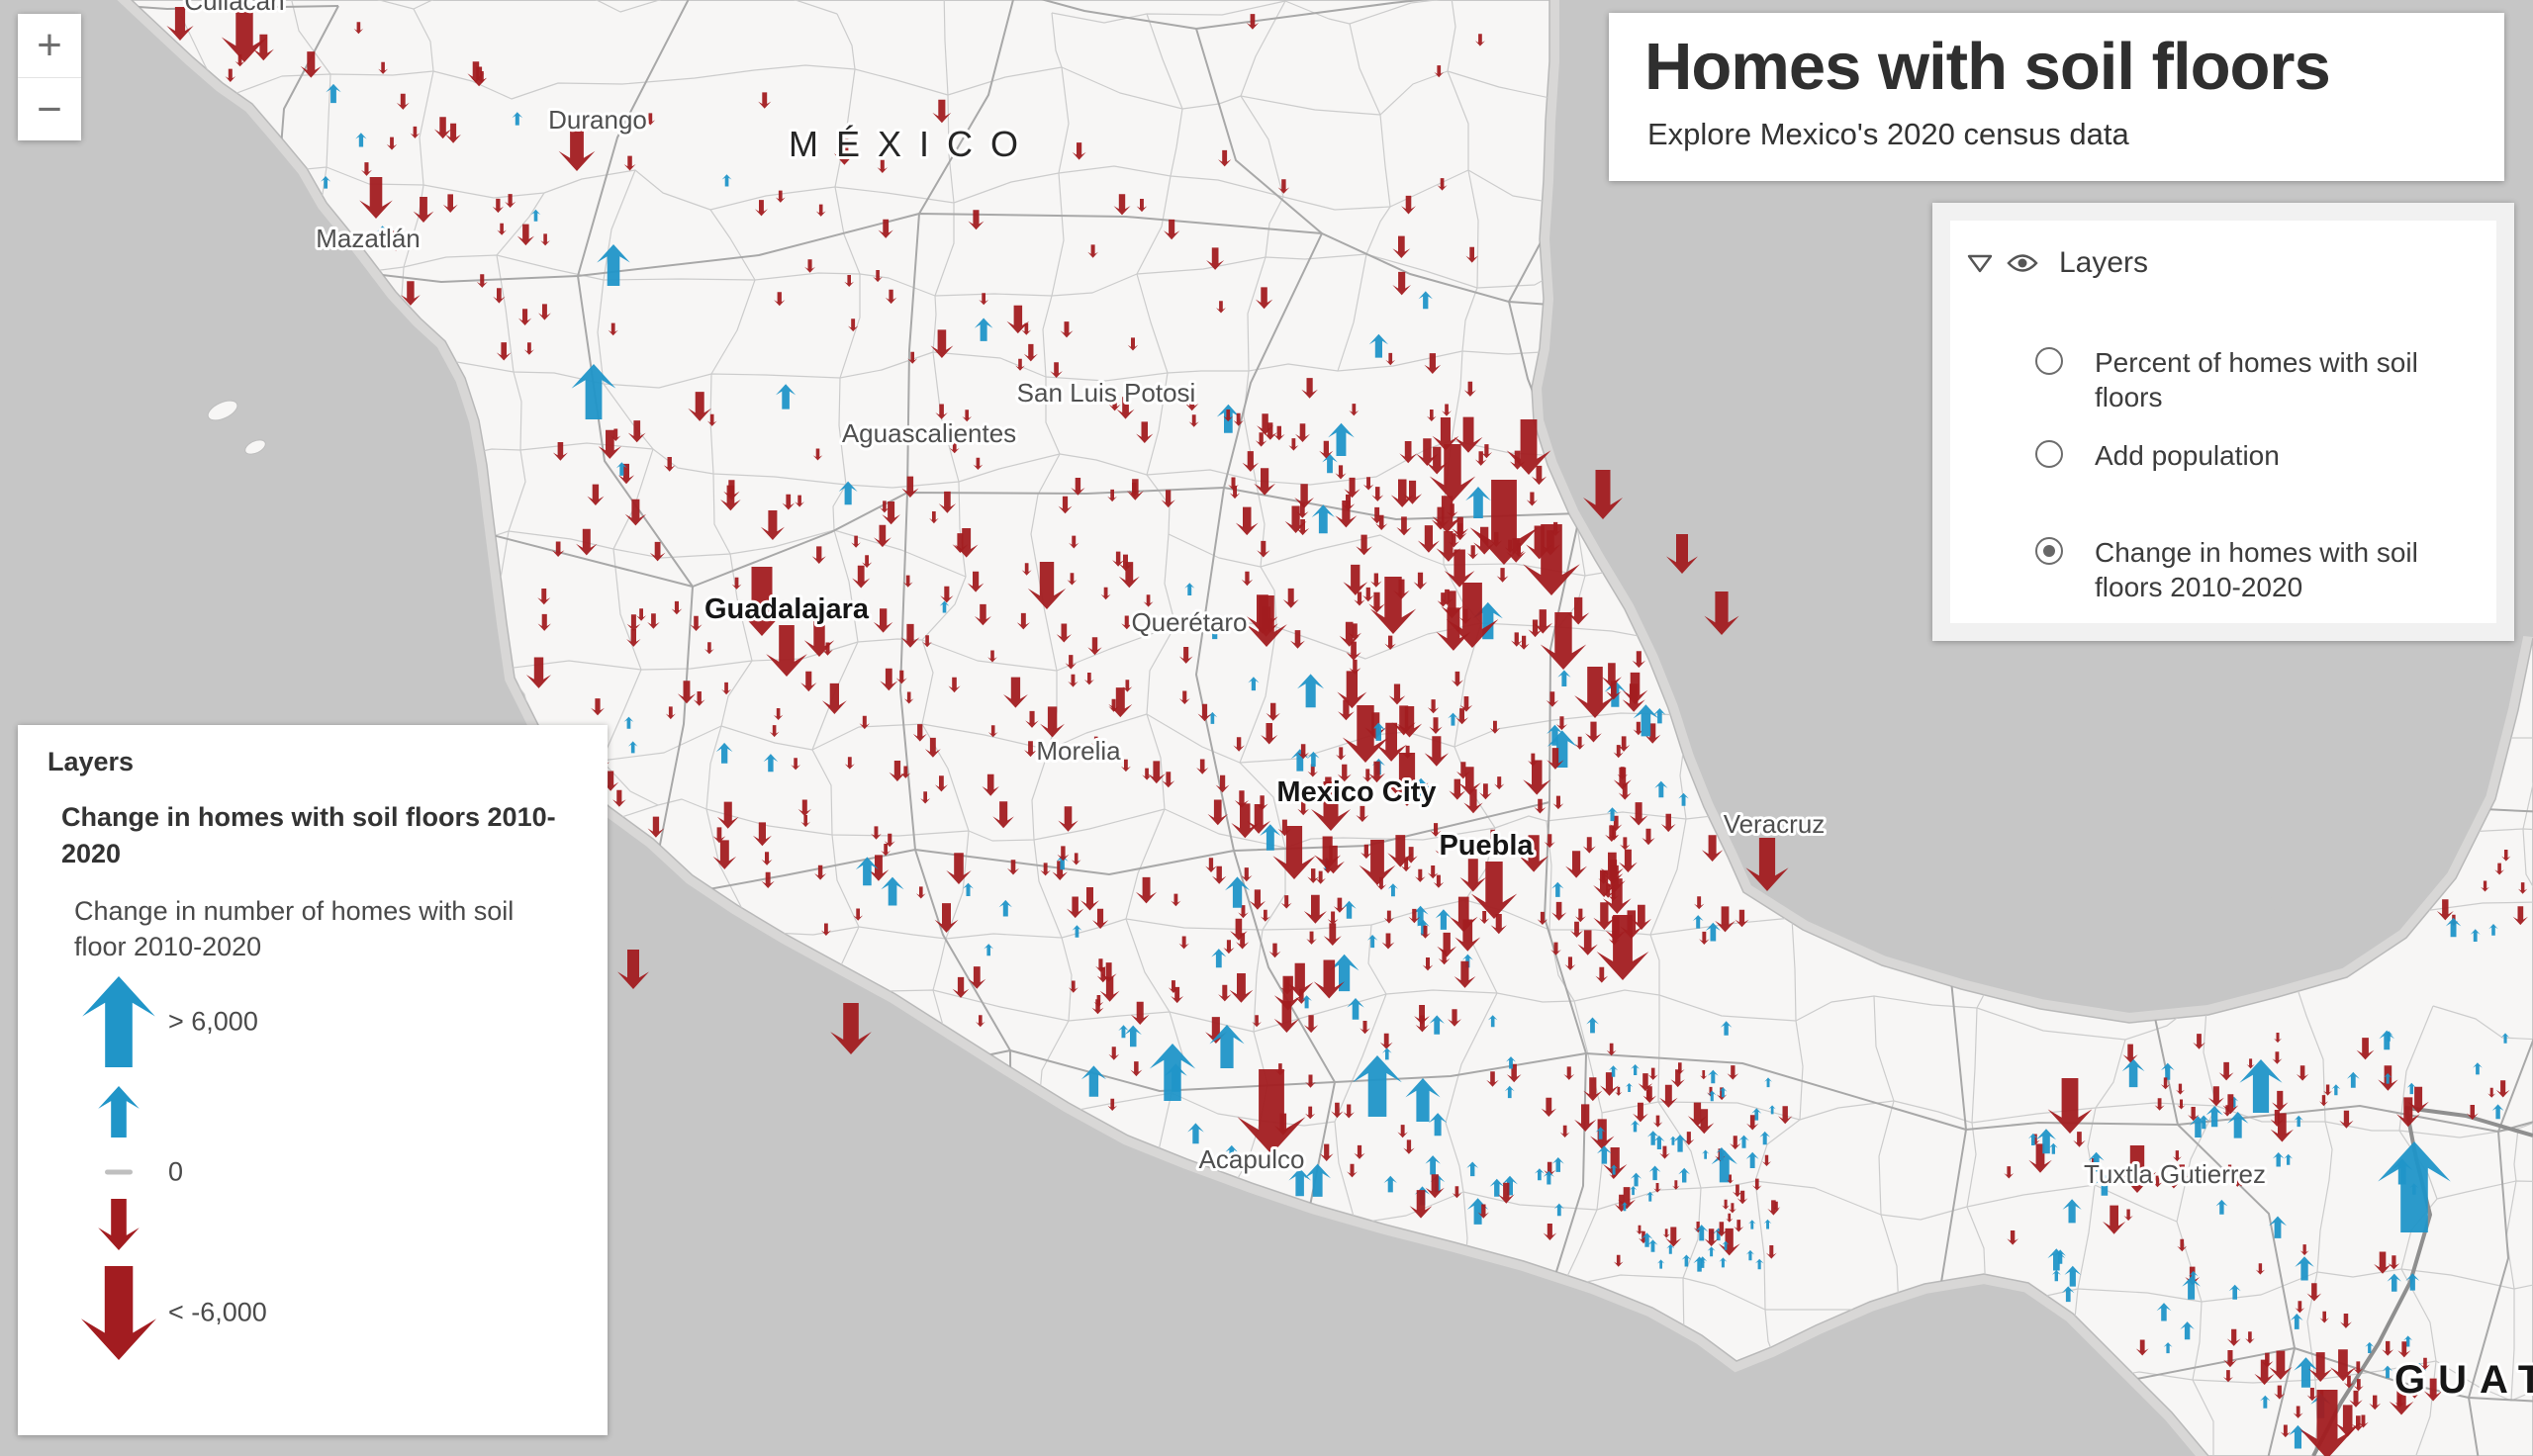 The height and width of the screenshot is (1456, 2533). Describe the element at coordinates (1988, 67) in the screenshot. I see `page-title: Homes with soil floors` at that location.